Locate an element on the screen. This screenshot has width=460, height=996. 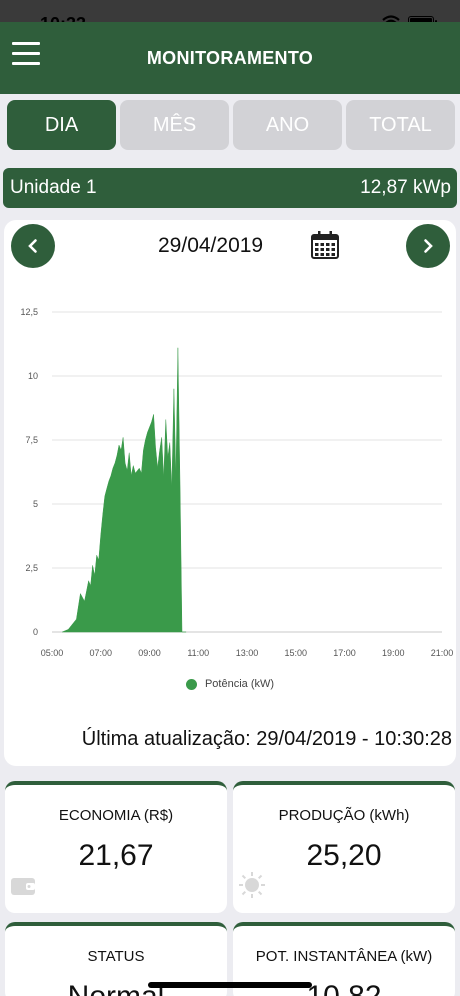
legend-label: Potência (kW) is located at coordinates (239, 684).